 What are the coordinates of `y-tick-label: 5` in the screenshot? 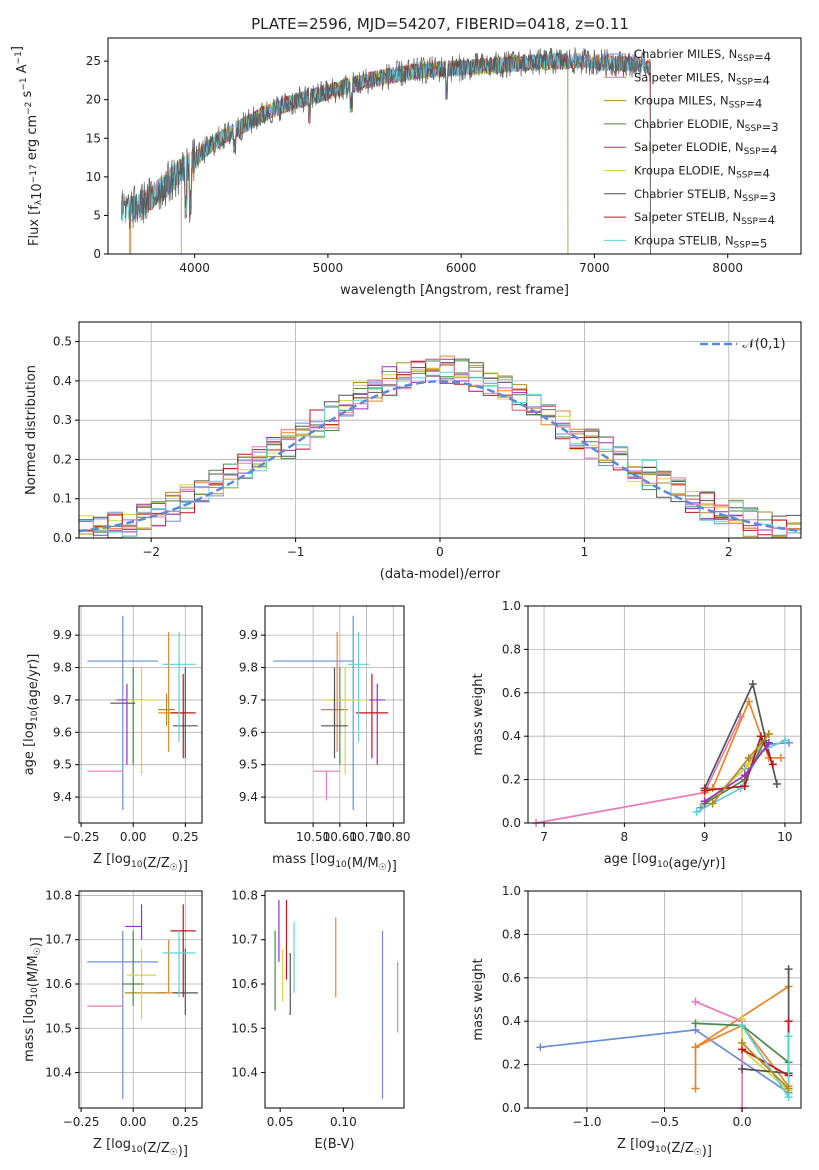 It's located at (97, 215).